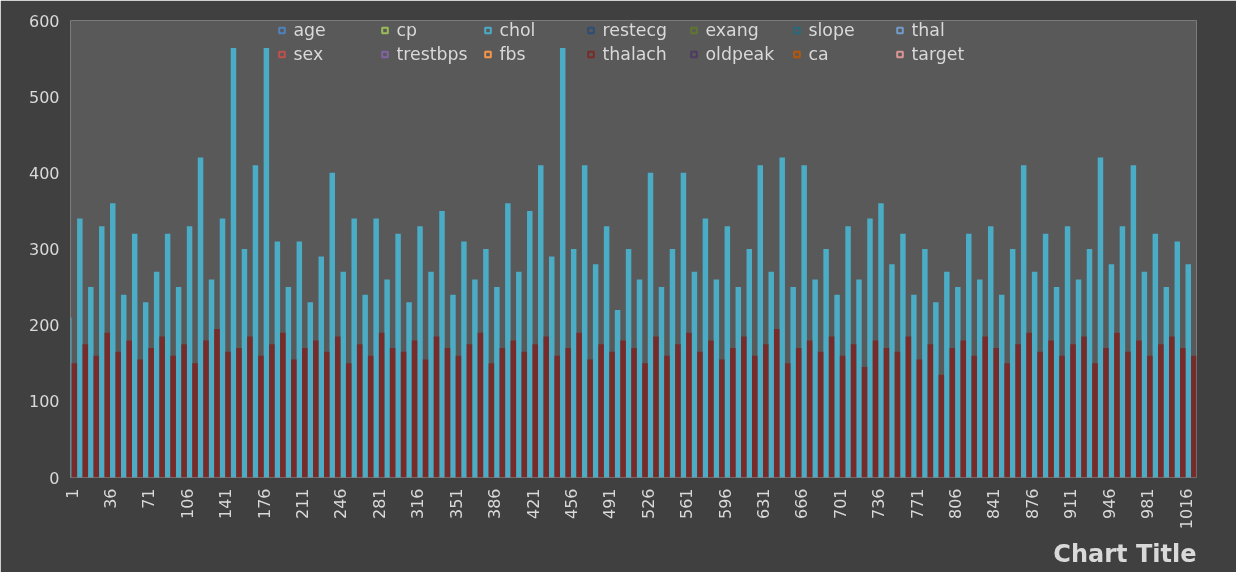 The image size is (1244, 582). Describe the element at coordinates (44, 326) in the screenshot. I see `y-tick-label: 200` at that location.